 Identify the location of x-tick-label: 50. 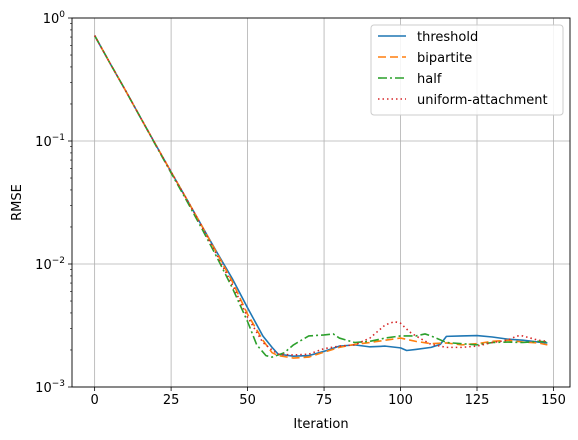
(247, 400).